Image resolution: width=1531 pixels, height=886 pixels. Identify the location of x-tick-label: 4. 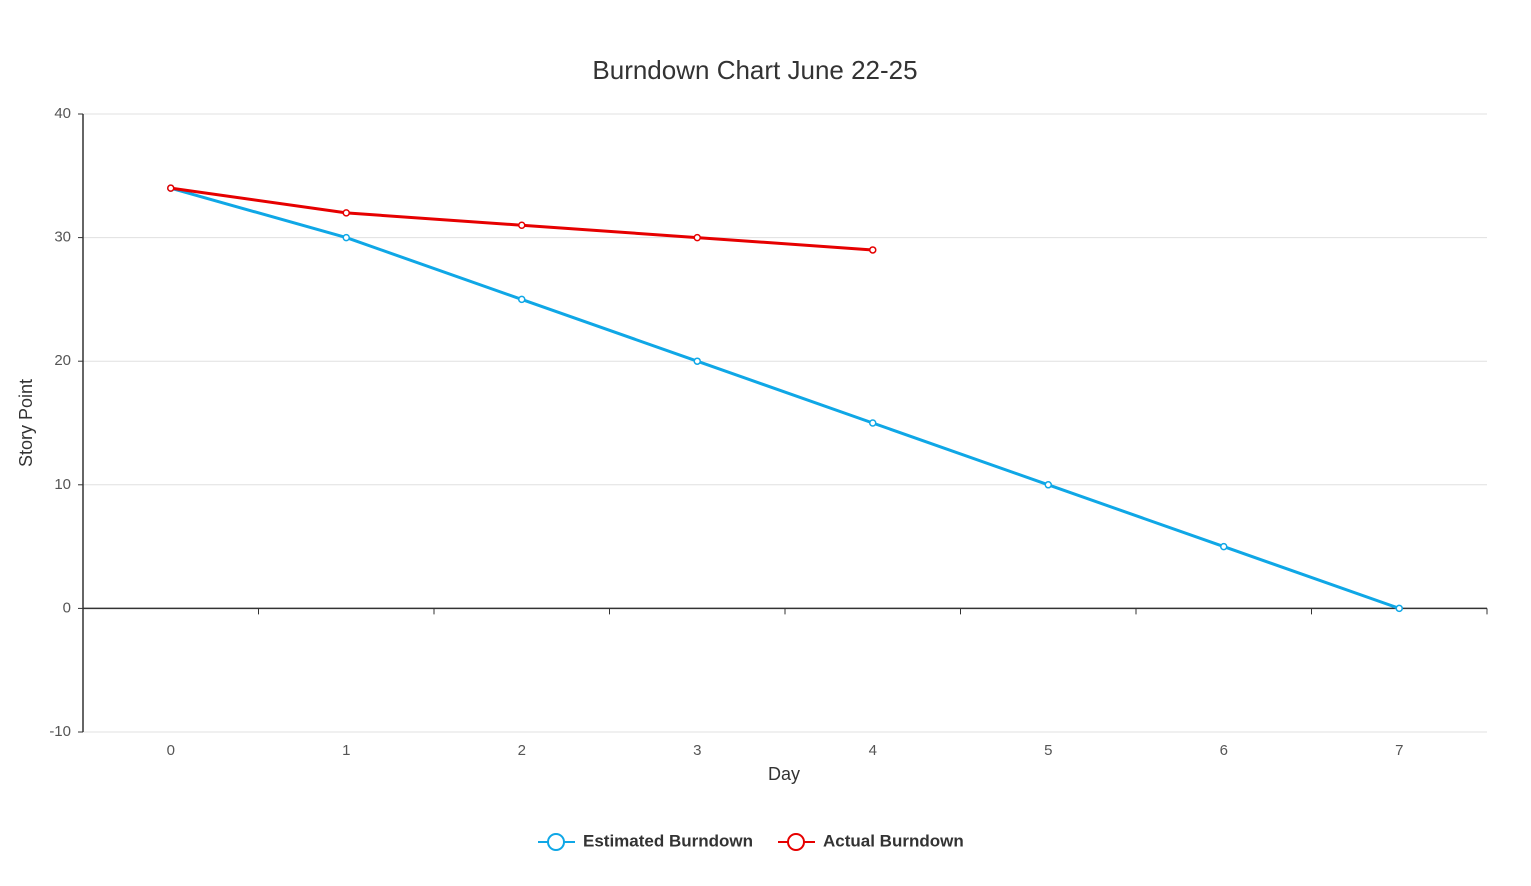
(873, 750).